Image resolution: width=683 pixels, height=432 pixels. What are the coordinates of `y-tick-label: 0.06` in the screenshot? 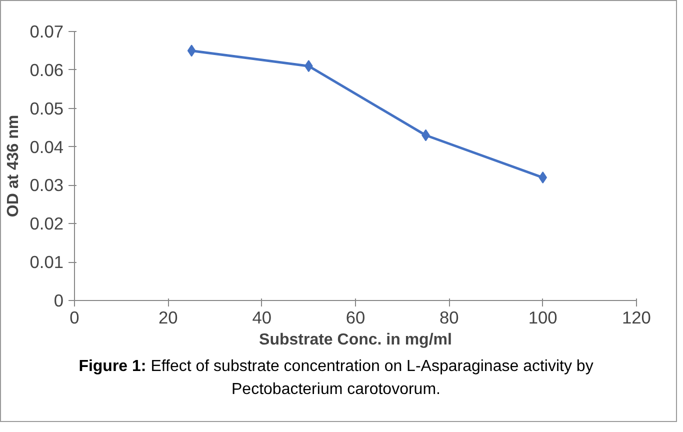 It's located at (47, 70).